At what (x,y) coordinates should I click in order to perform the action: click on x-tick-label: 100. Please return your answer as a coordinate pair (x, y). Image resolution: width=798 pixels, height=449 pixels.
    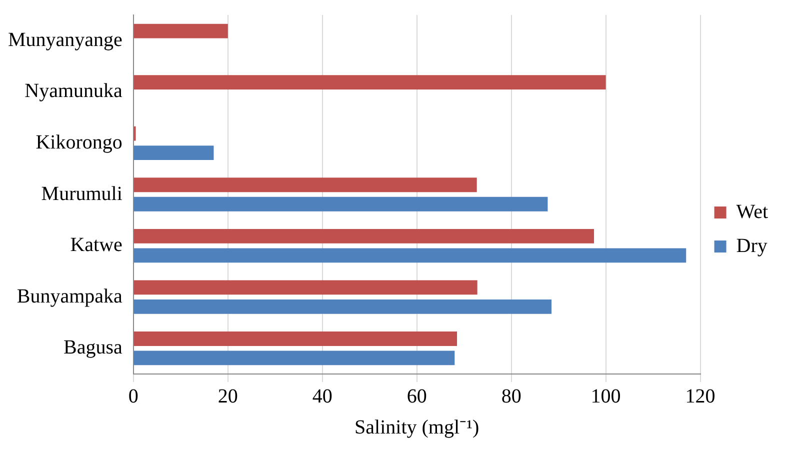
    Looking at the image, I should click on (605, 396).